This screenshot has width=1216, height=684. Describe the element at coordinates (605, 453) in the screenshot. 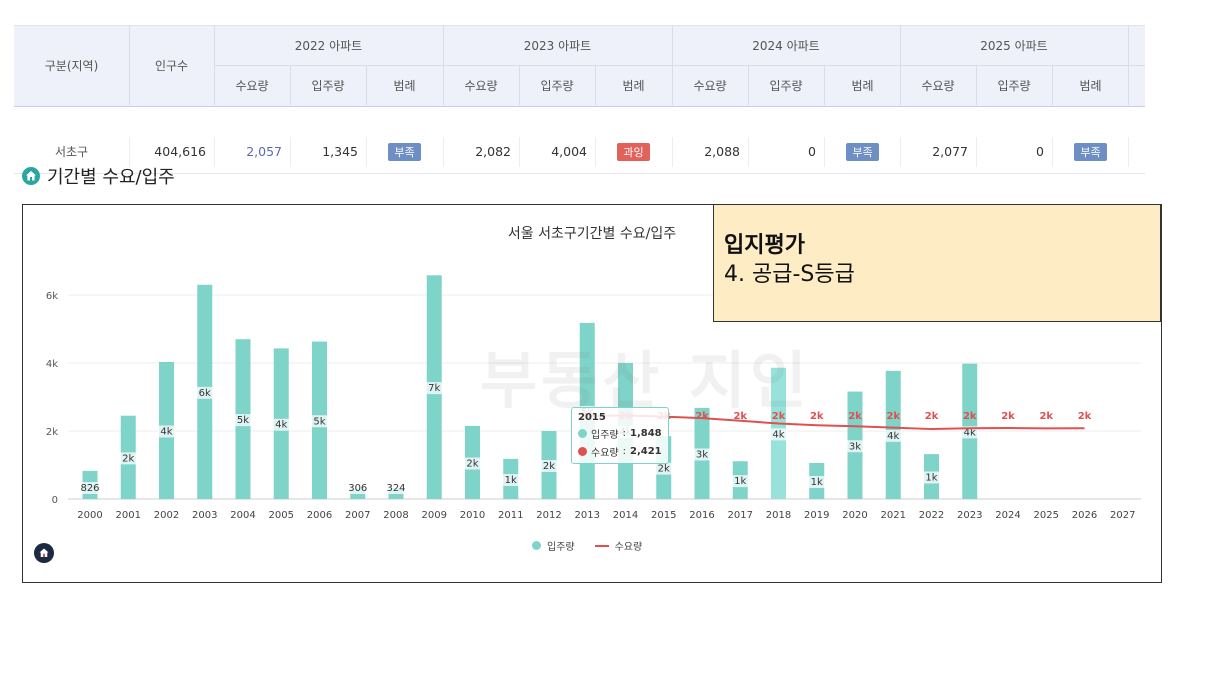

I see `tooltip-demand-label: 수요량` at that location.